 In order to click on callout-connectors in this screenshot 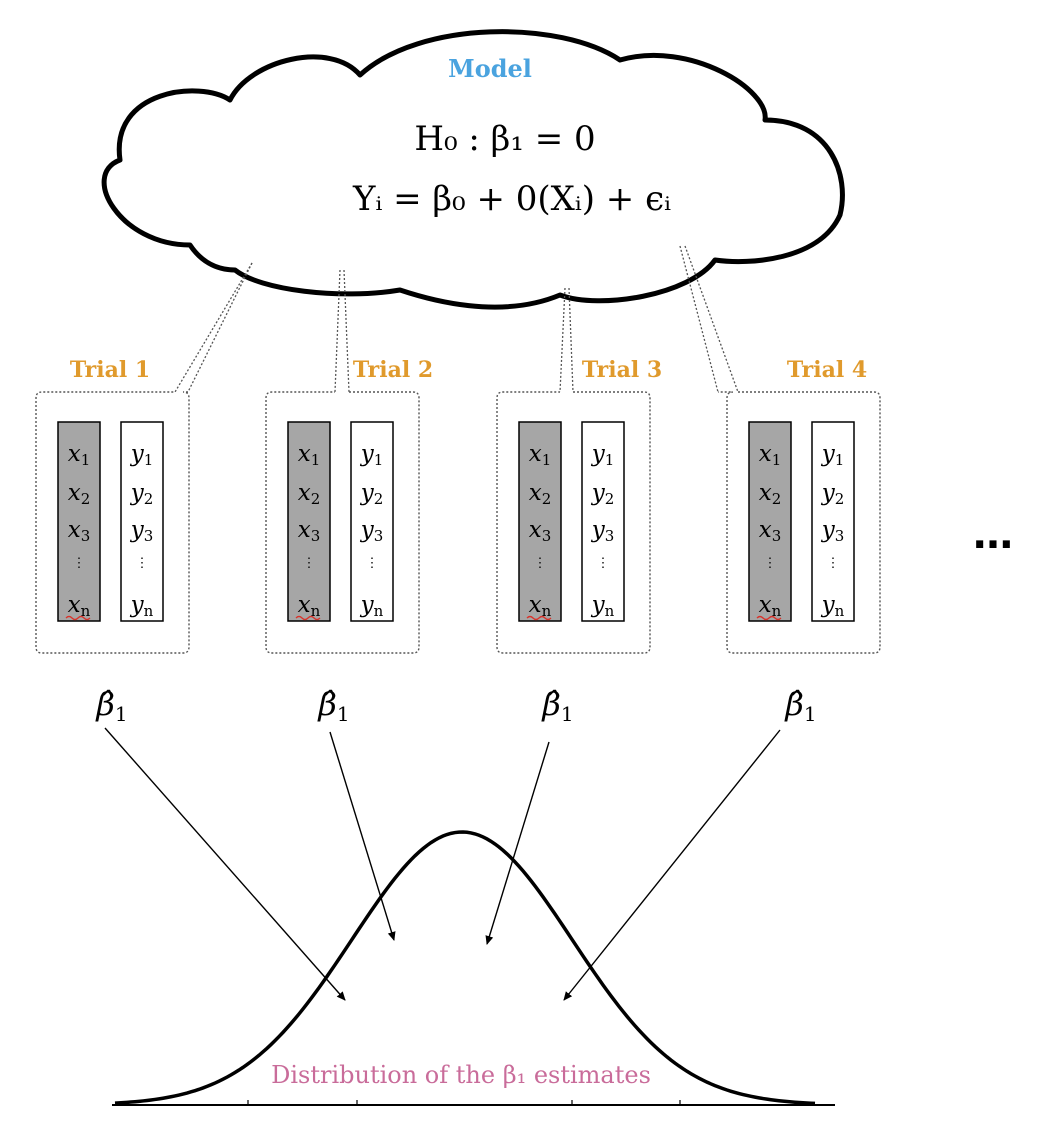, I will do `click(456, 319)`.